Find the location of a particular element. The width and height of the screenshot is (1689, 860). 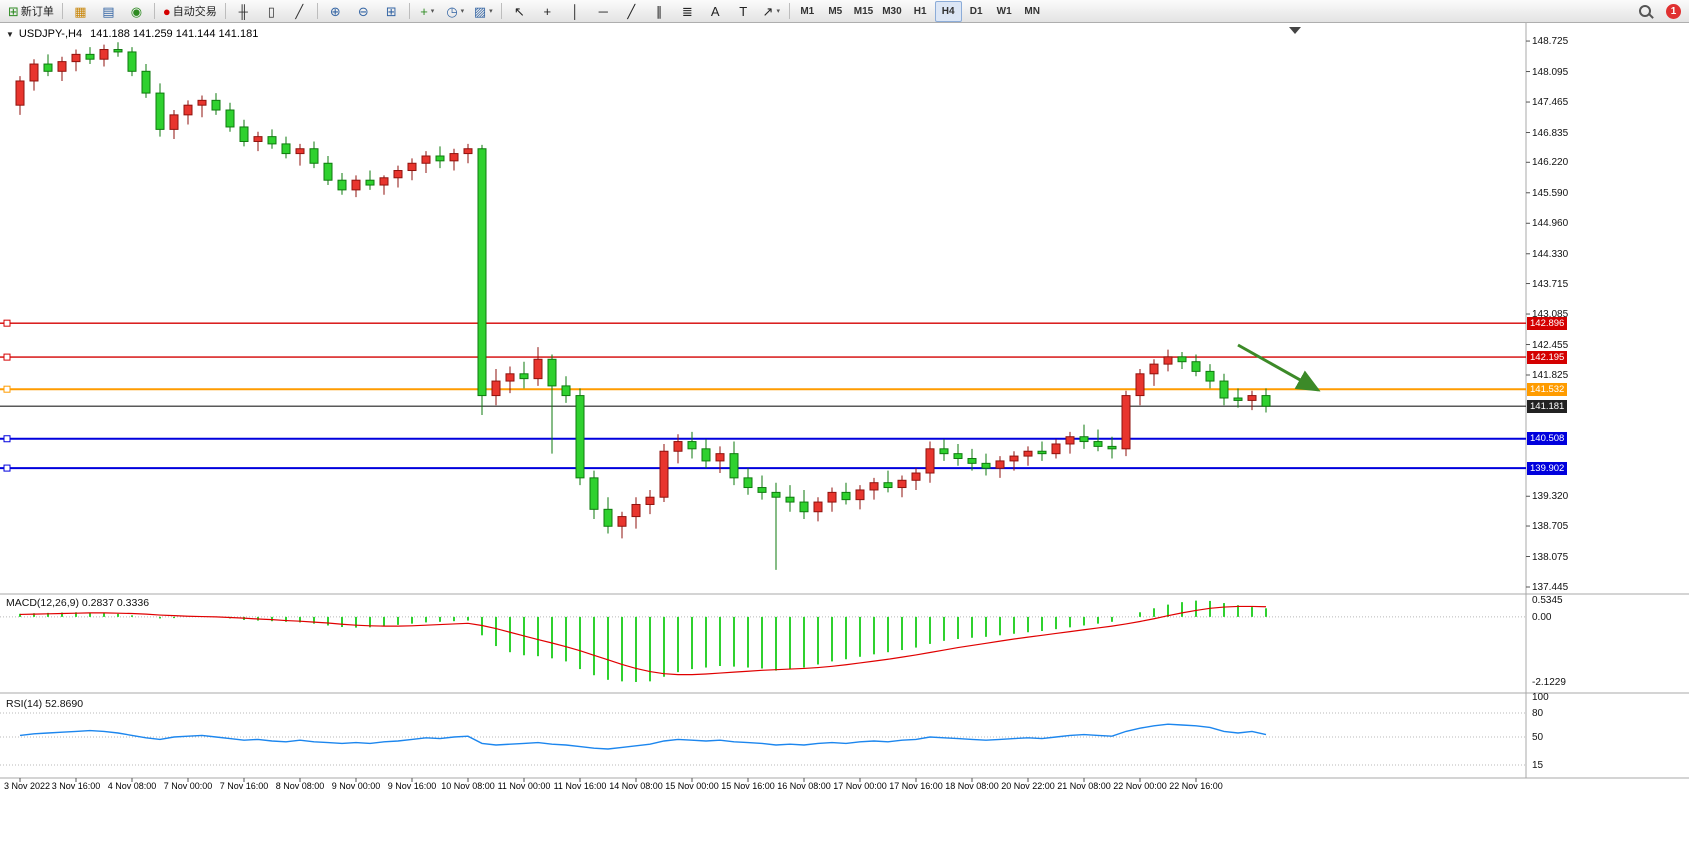

cursor-button: ↖ is located at coordinates (519, 11).